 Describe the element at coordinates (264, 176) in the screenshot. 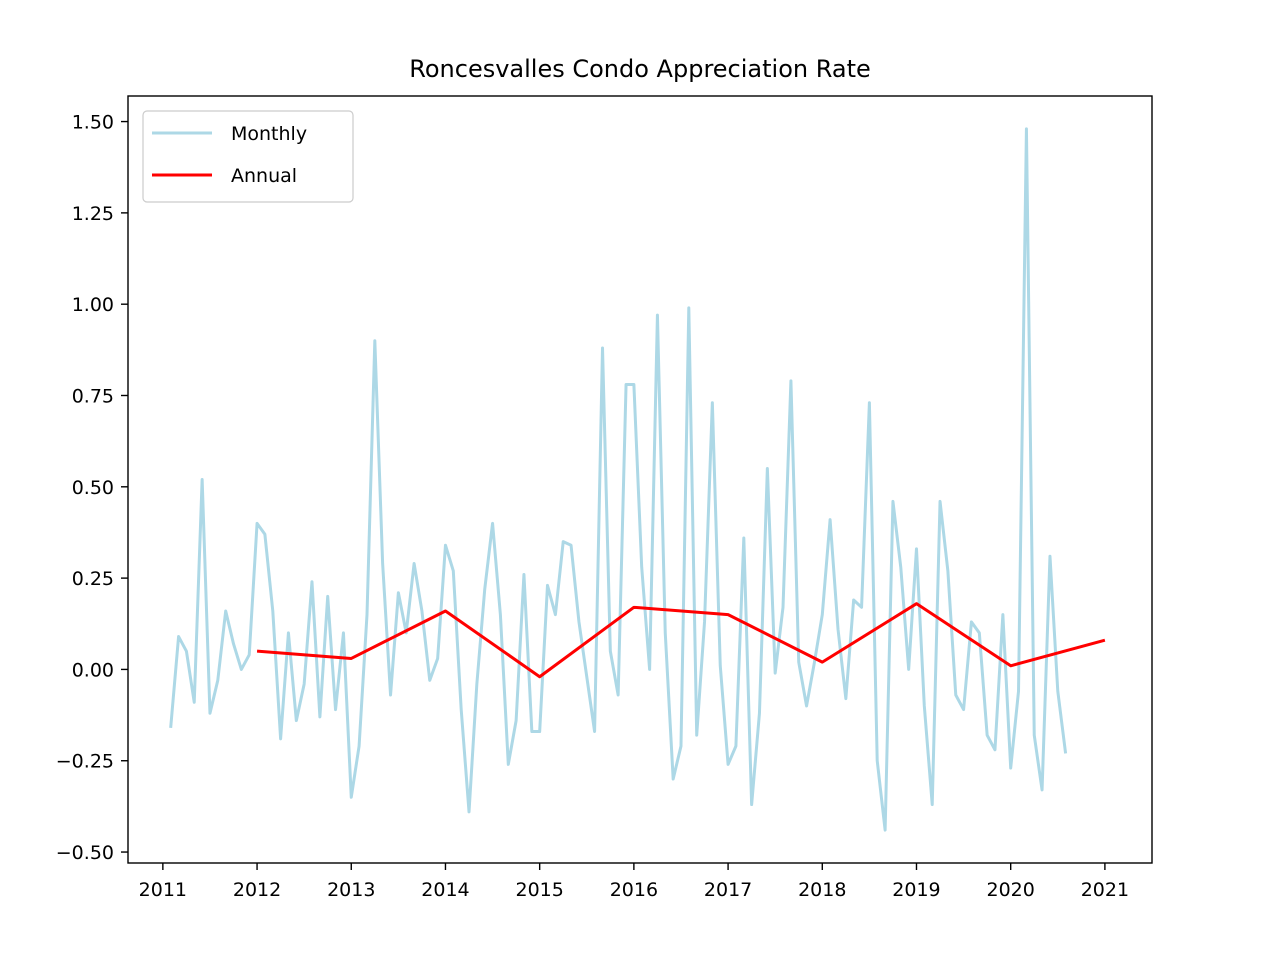

I see `legend-label-annual: Annual` at that location.